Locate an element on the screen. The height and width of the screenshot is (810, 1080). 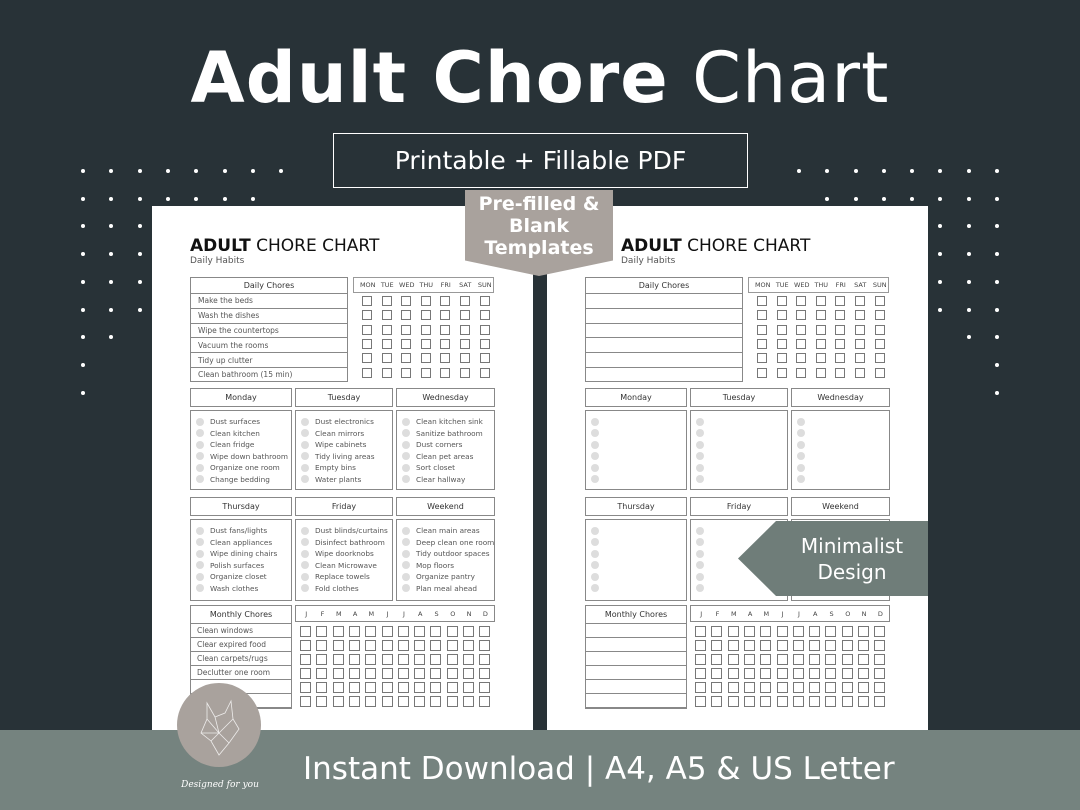
list-item: Dust corners is located at coordinates (448, 445).